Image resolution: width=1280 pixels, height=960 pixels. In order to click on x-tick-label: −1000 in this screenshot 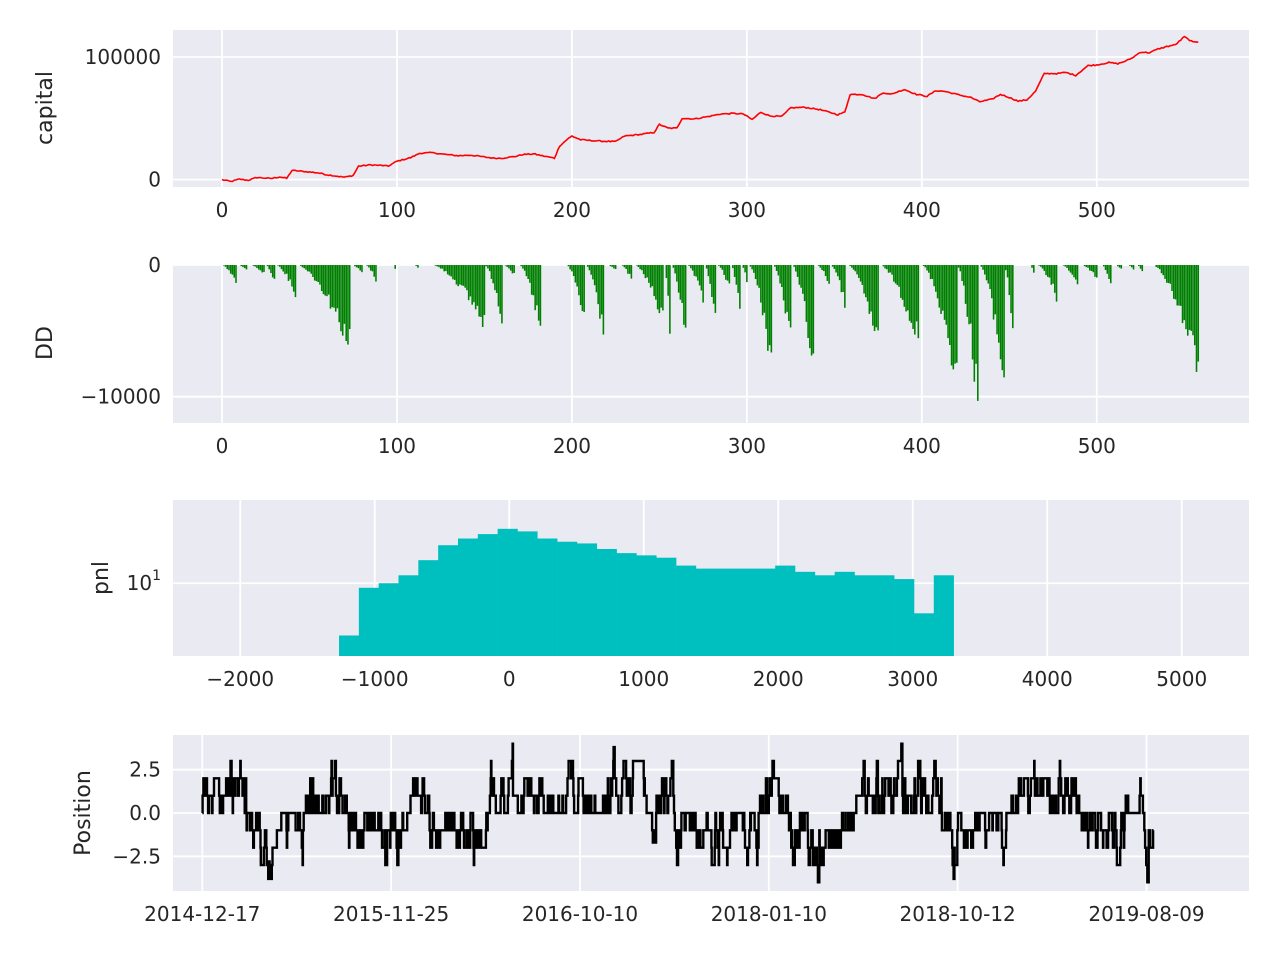, I will do `click(375, 679)`.